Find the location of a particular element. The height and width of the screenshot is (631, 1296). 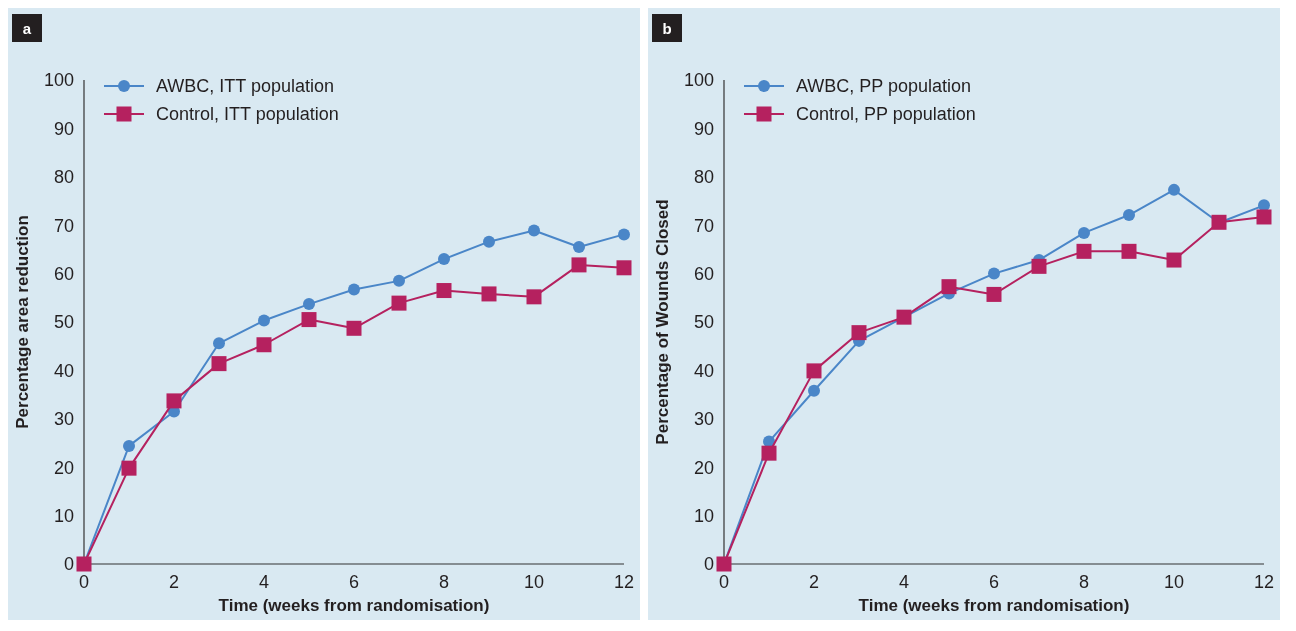

chart-title: b is located at coordinates (667, 28).